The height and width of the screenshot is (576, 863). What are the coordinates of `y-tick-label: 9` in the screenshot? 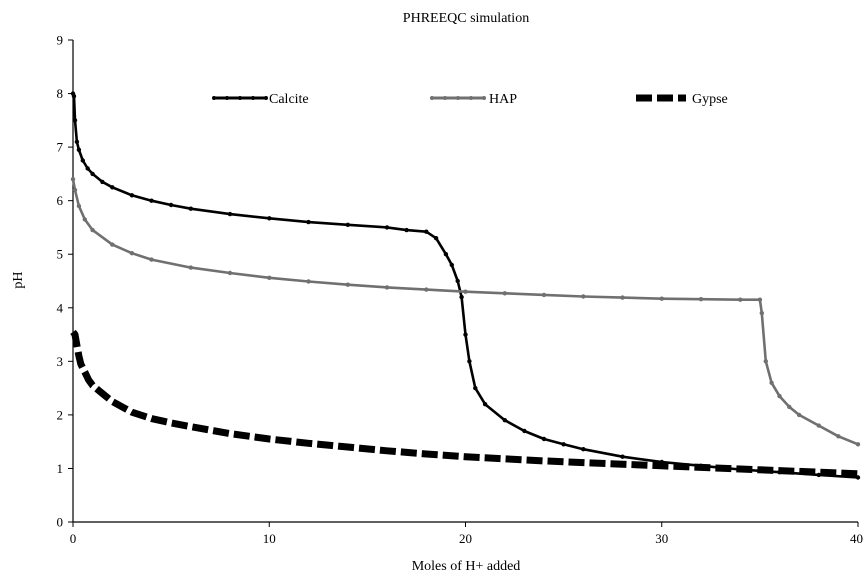 It's located at (60, 40).